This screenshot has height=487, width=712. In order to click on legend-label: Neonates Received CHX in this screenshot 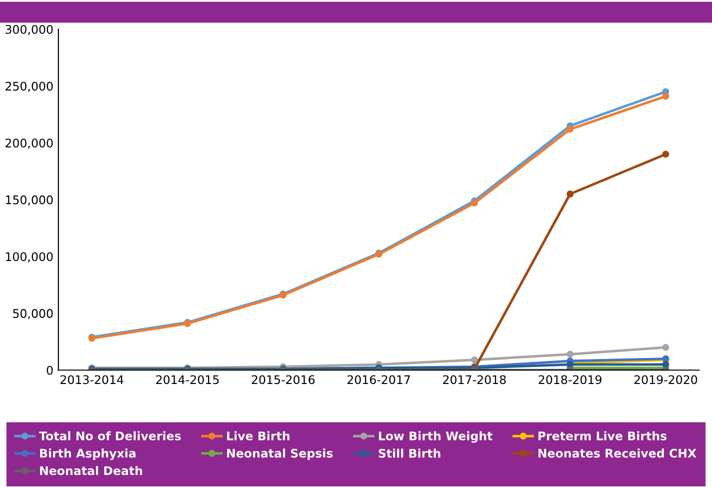, I will do `click(617, 453)`.